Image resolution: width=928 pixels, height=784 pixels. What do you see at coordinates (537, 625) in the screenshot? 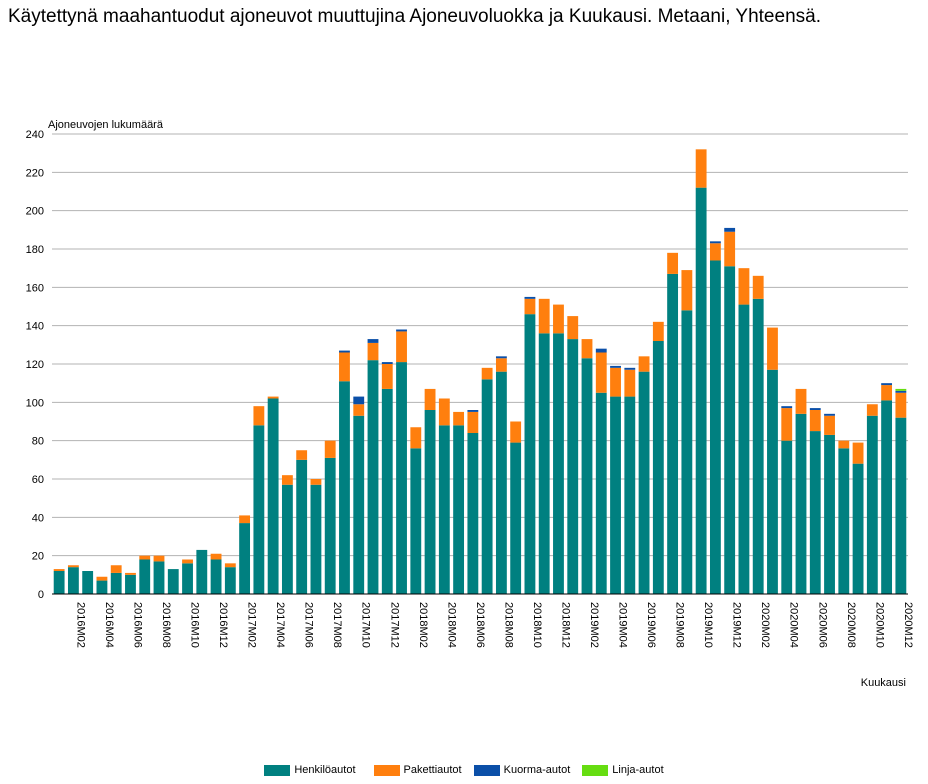
I see `x-tick-label: 2018M10` at bounding box center [537, 625].